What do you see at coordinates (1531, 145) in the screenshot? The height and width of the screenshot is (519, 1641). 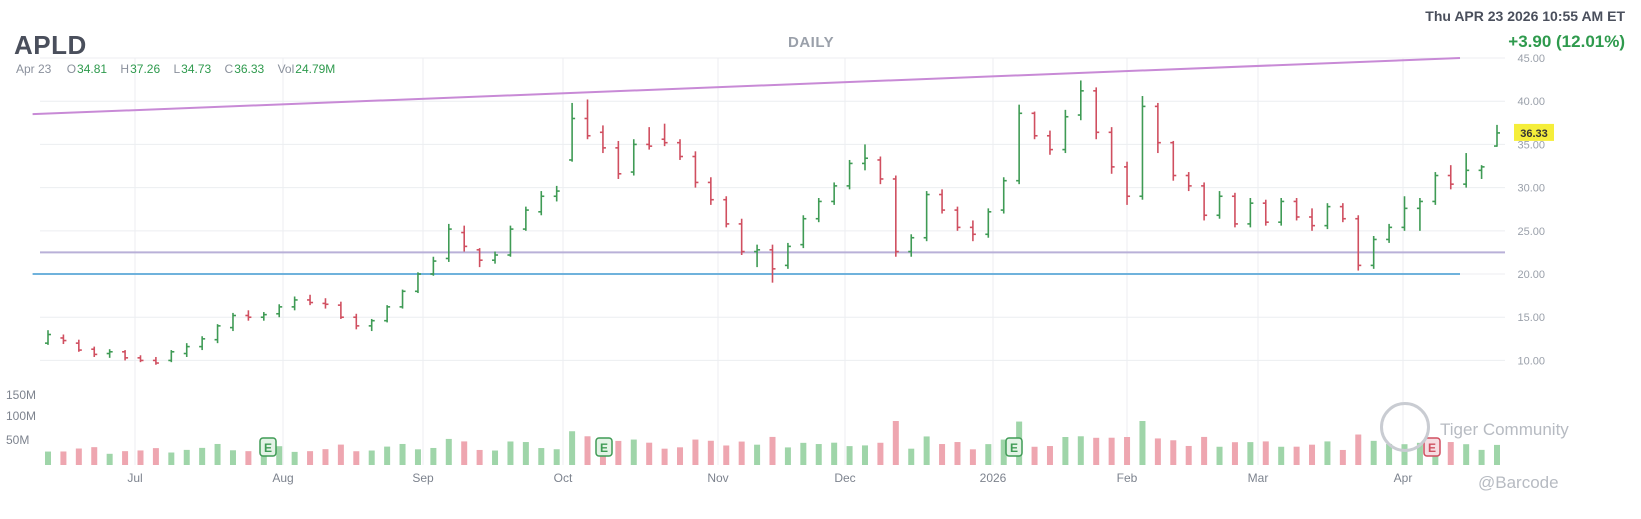 I see `price-tick-label: 35.00` at bounding box center [1531, 145].